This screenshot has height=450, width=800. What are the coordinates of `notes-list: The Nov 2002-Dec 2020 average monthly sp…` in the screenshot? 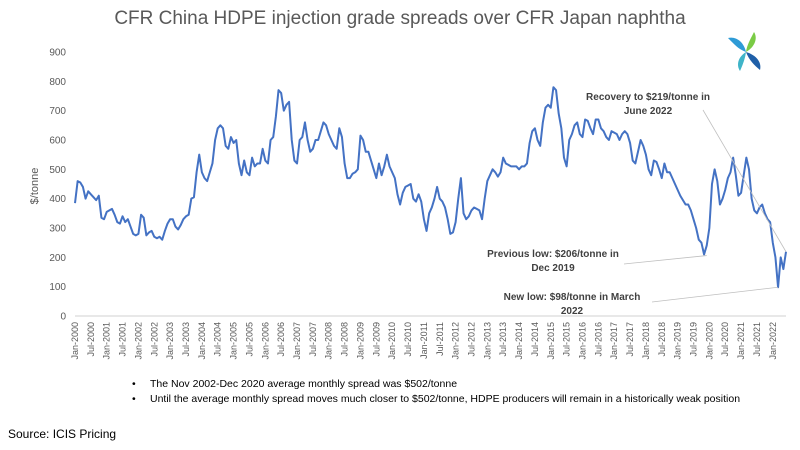 It's located at (435, 393).